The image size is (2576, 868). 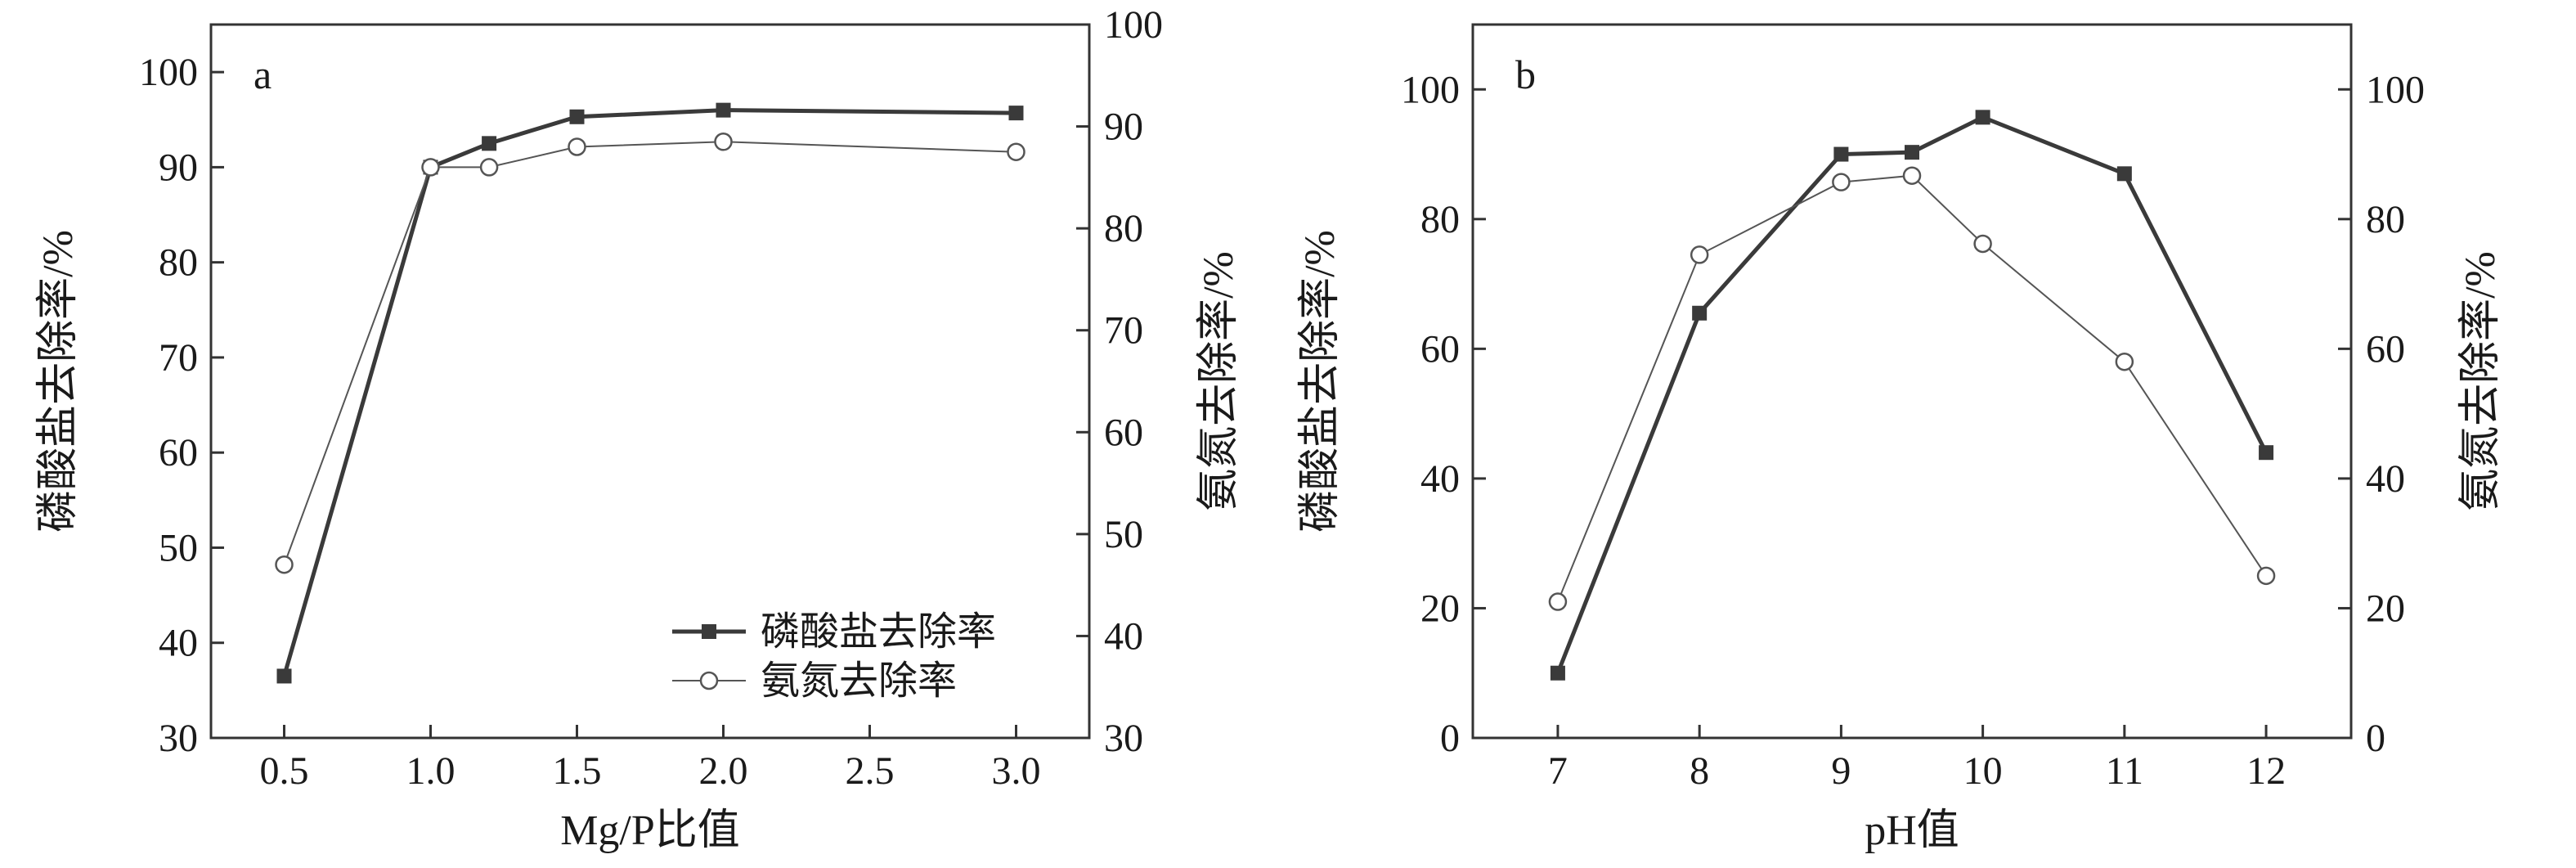 I want to click on panel-a-x-tick-label: 2.0, so click(x=724, y=771).